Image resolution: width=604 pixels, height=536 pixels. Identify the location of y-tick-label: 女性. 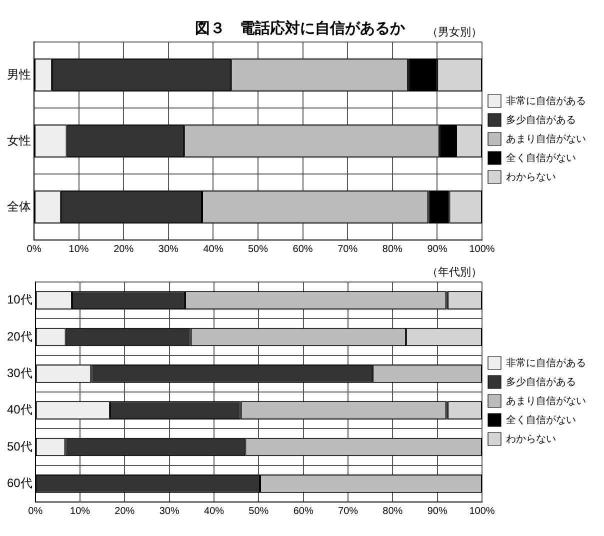
(19, 140).